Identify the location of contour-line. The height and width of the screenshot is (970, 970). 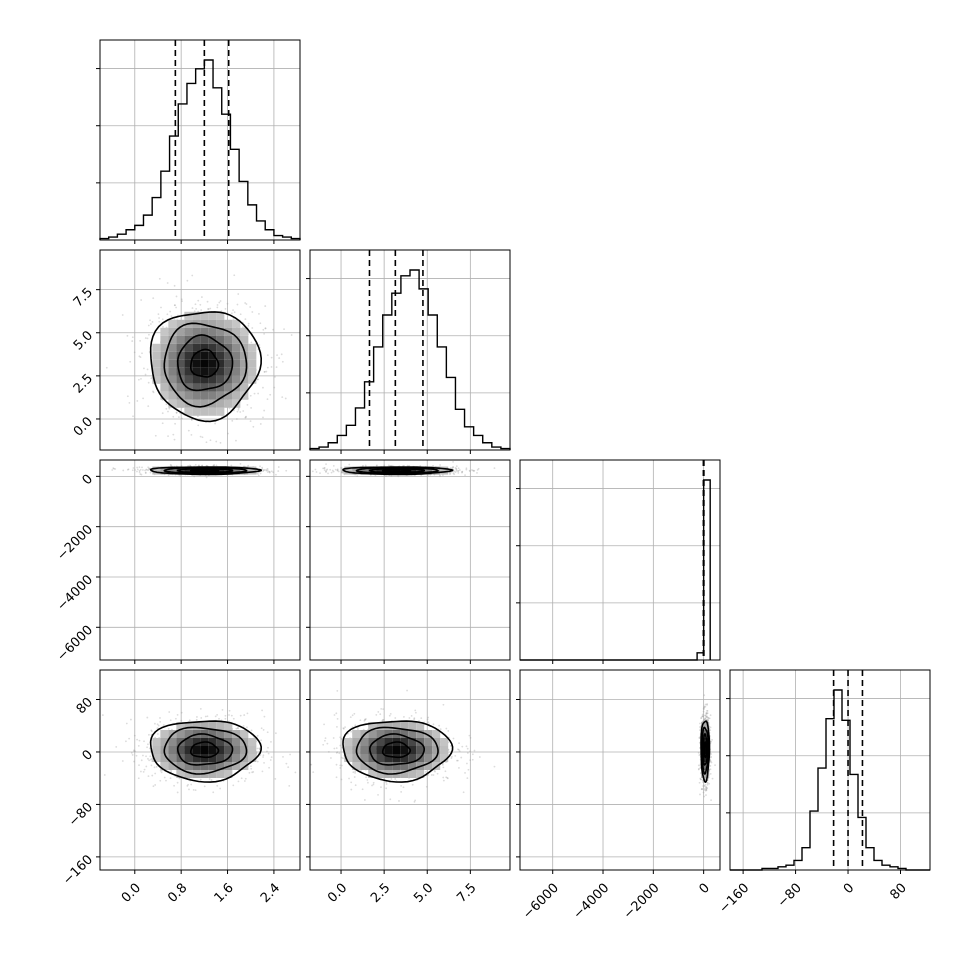
(396, 470).